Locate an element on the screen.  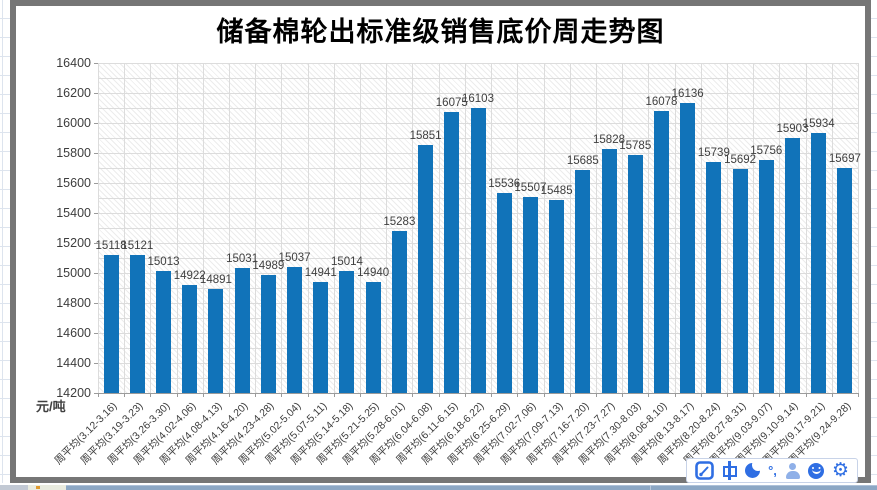
y-axis-tick-label: 16200 is located at coordinates (73, 93).